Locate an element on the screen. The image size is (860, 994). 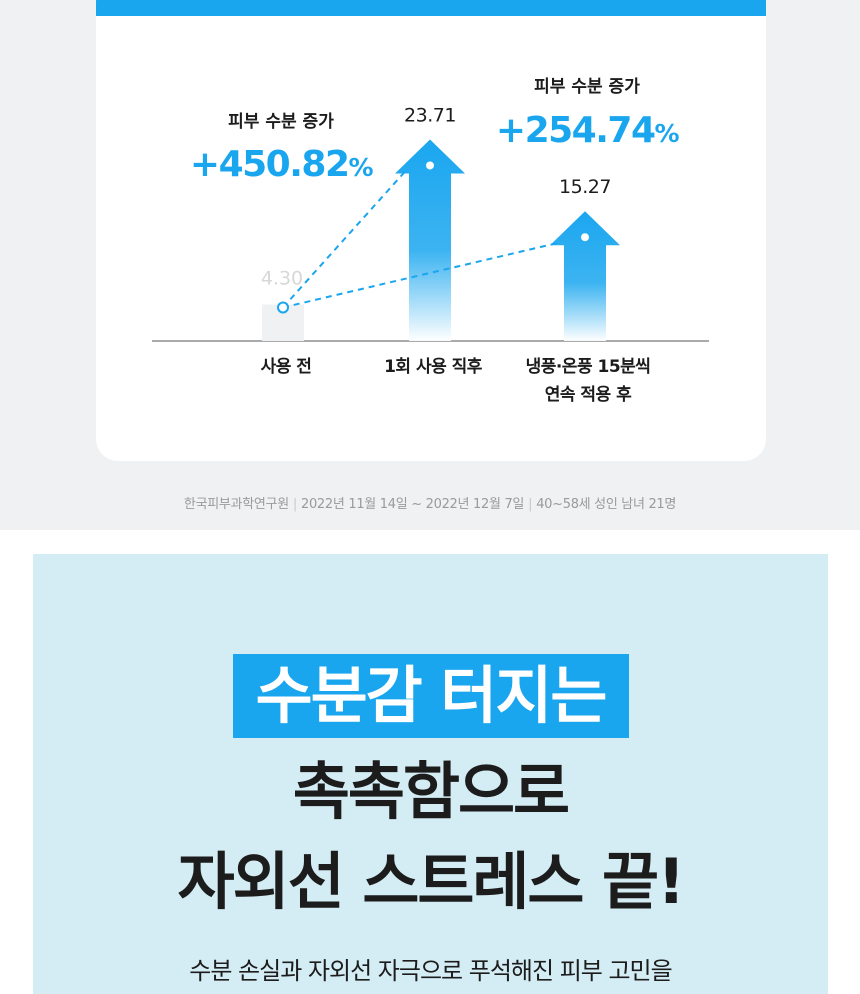
increase-value: +254.74% is located at coordinates (588, 130).